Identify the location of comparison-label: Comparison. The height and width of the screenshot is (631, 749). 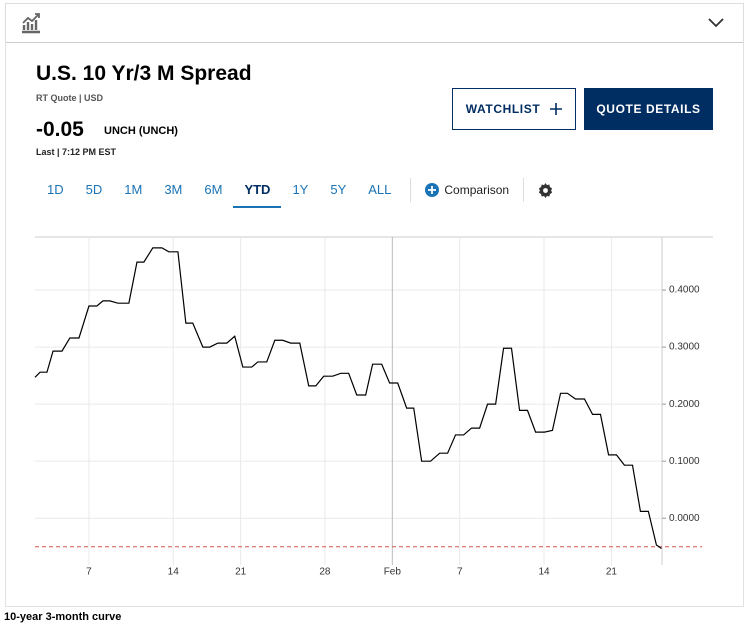
(477, 190).